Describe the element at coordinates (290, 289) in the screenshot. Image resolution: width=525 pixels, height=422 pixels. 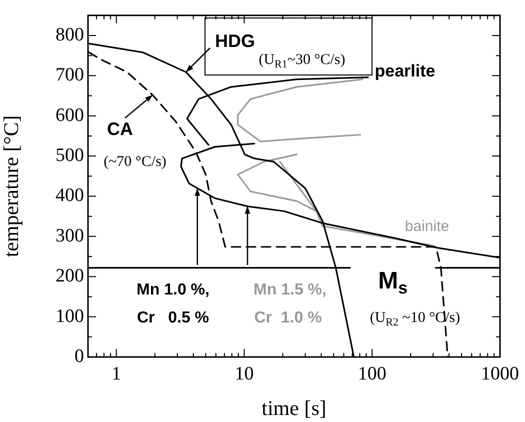
I see `annotation: Mn 1.5 %,` at that location.